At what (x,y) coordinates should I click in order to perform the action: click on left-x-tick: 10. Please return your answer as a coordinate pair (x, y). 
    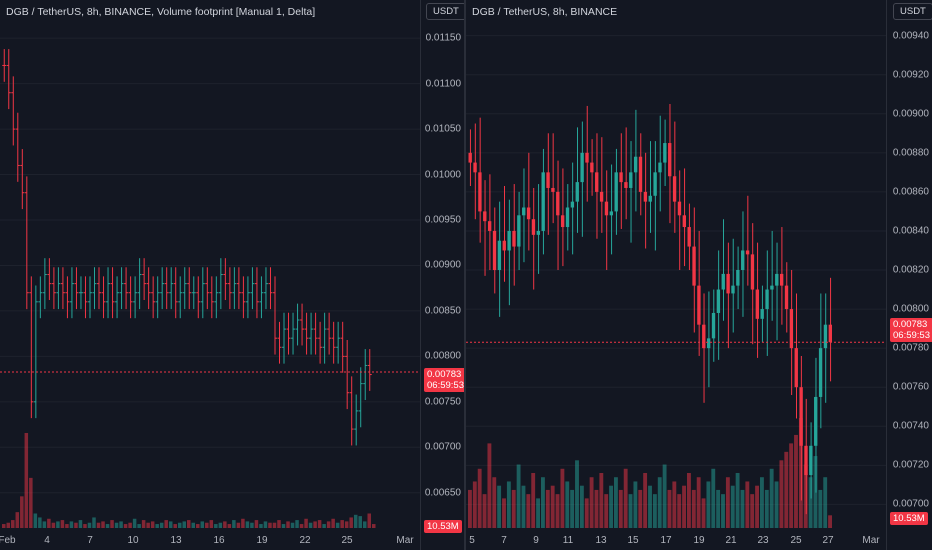
    Looking at the image, I should click on (133, 540).